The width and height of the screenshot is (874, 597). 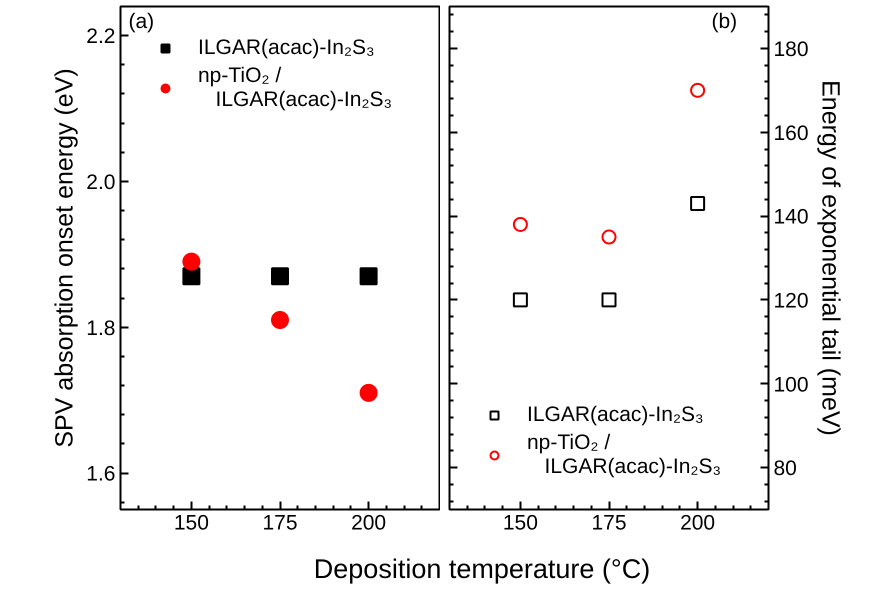 What do you see at coordinates (830, 258) in the screenshot?
I see `y-axis-title: Energy of exponential tail (meV)` at bounding box center [830, 258].